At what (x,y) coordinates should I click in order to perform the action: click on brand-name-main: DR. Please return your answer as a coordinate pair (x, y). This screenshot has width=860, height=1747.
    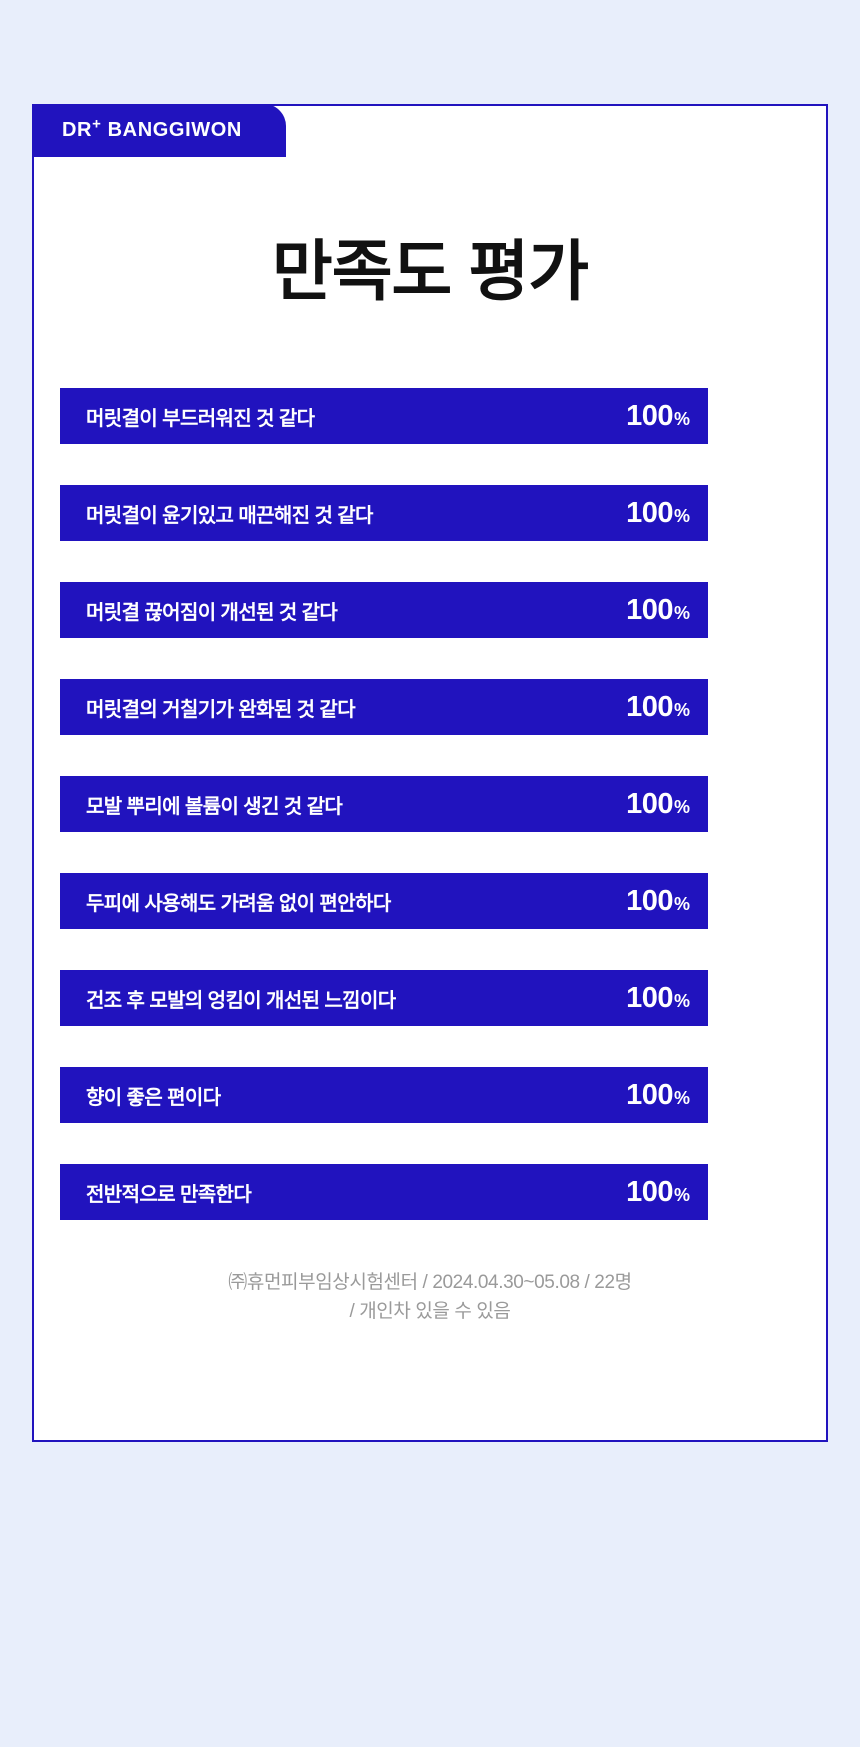
    Looking at the image, I should click on (77, 130).